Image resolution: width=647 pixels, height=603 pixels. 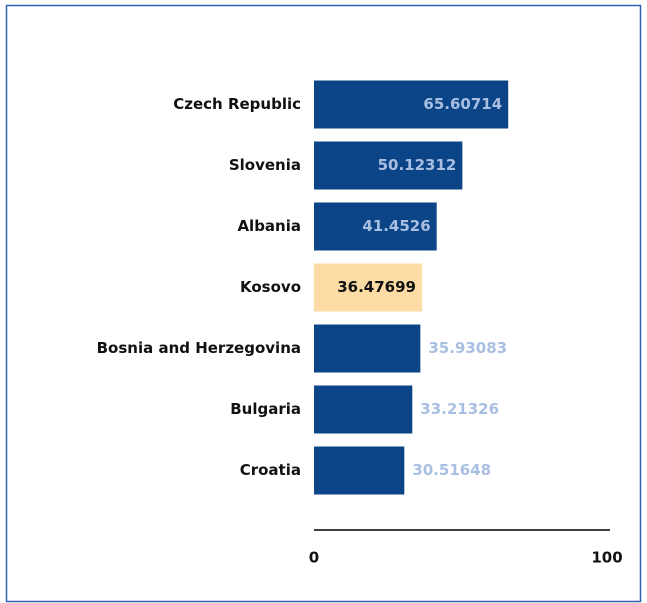 I want to click on category-label: Kosovo, so click(x=270, y=287).